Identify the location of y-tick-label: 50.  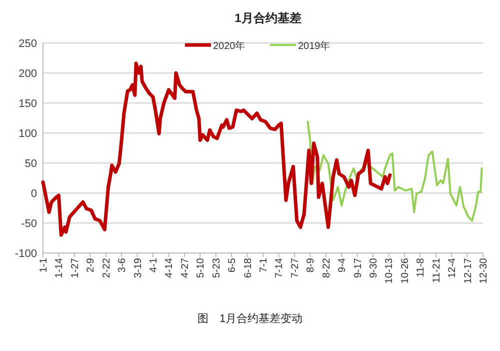
(30, 164).